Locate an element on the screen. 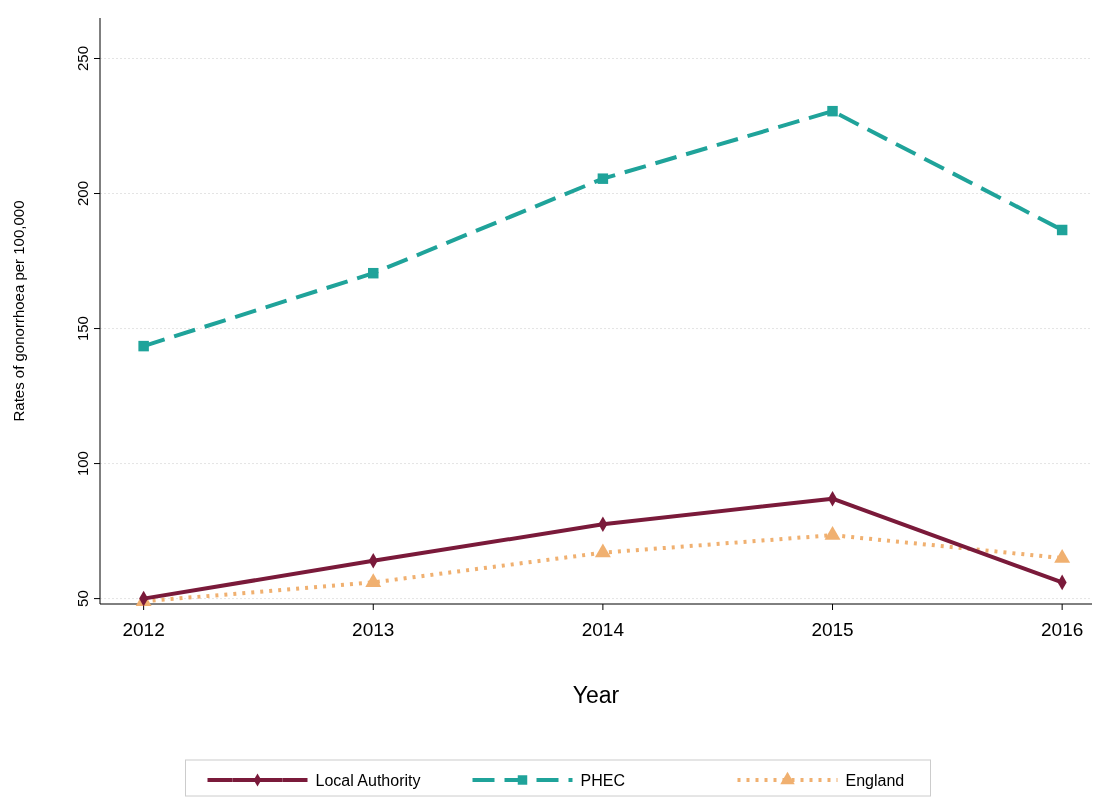 Image resolution: width=1096 pixels, height=798 pixels. x-tick-label: 2015 is located at coordinates (832, 629).